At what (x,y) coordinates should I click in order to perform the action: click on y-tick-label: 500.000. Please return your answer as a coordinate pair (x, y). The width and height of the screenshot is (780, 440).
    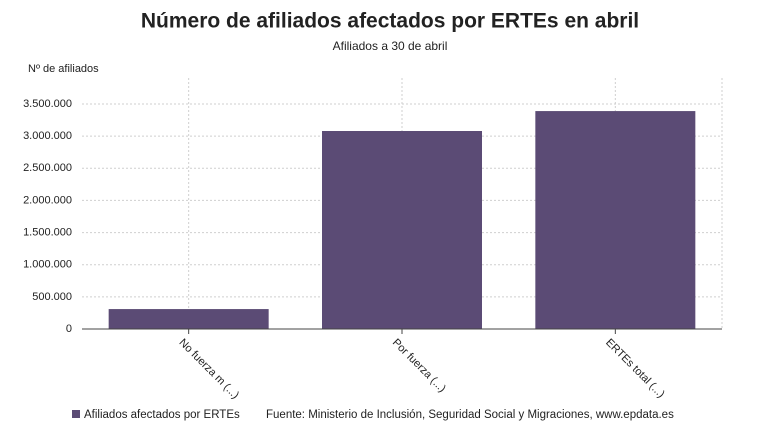
    Looking at the image, I should click on (52, 297).